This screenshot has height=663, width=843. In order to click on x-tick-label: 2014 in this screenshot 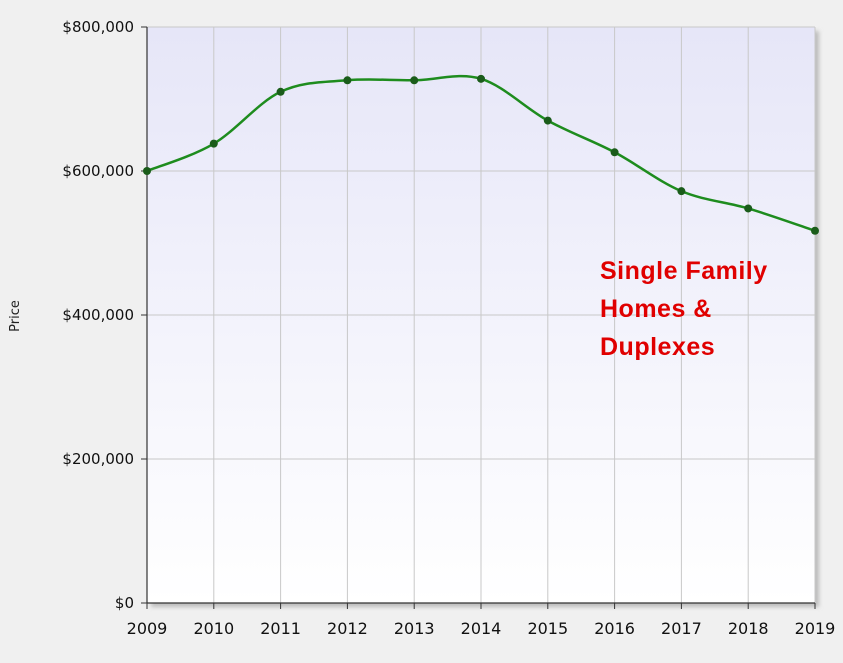, I will do `click(481, 628)`.